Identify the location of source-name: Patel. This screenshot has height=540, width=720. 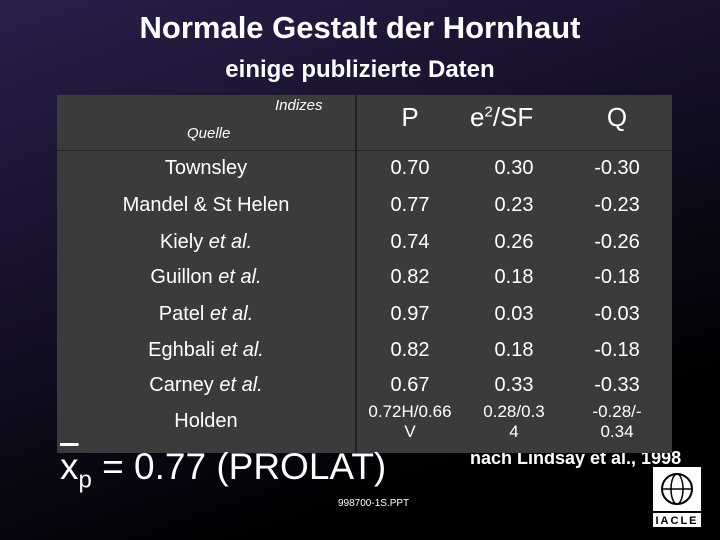
(181, 314).